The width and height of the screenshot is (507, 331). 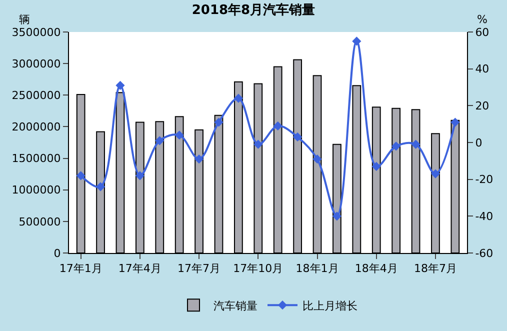 I want to click on y2-axis-title: %, so click(x=482, y=19).